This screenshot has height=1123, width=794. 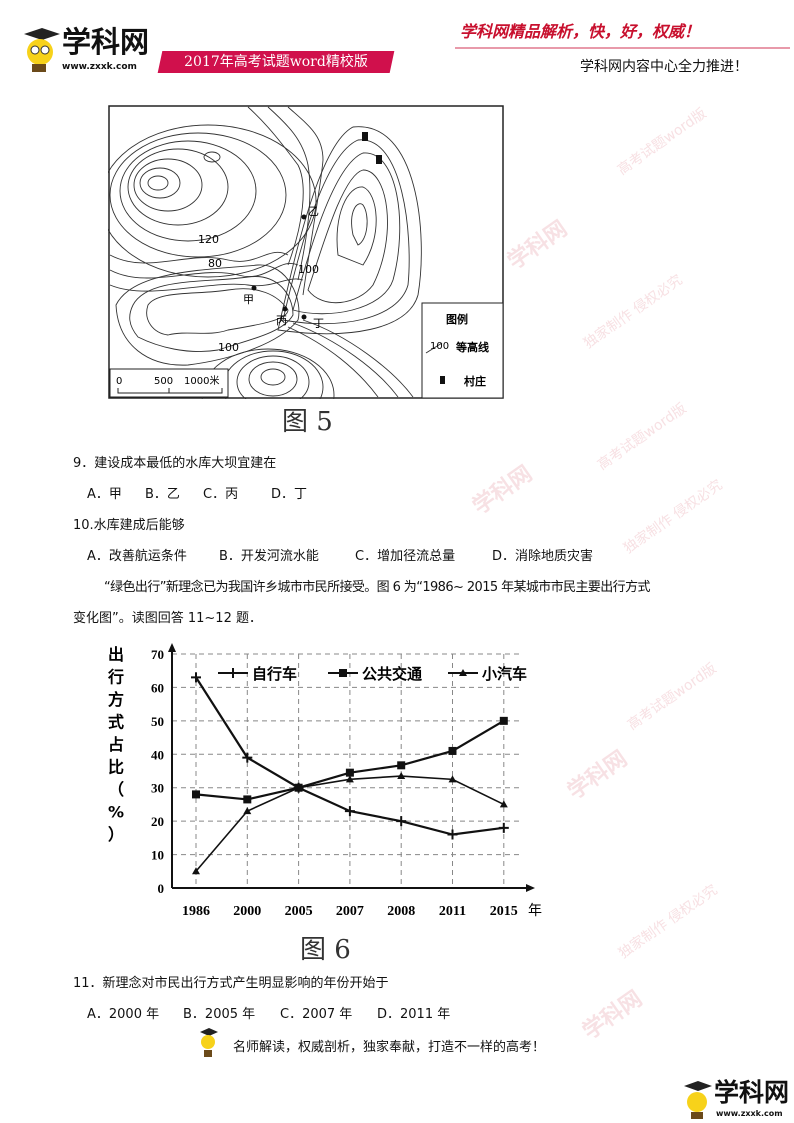 I want to click on y-axis-label-char: 式, so click(x=116, y=722).